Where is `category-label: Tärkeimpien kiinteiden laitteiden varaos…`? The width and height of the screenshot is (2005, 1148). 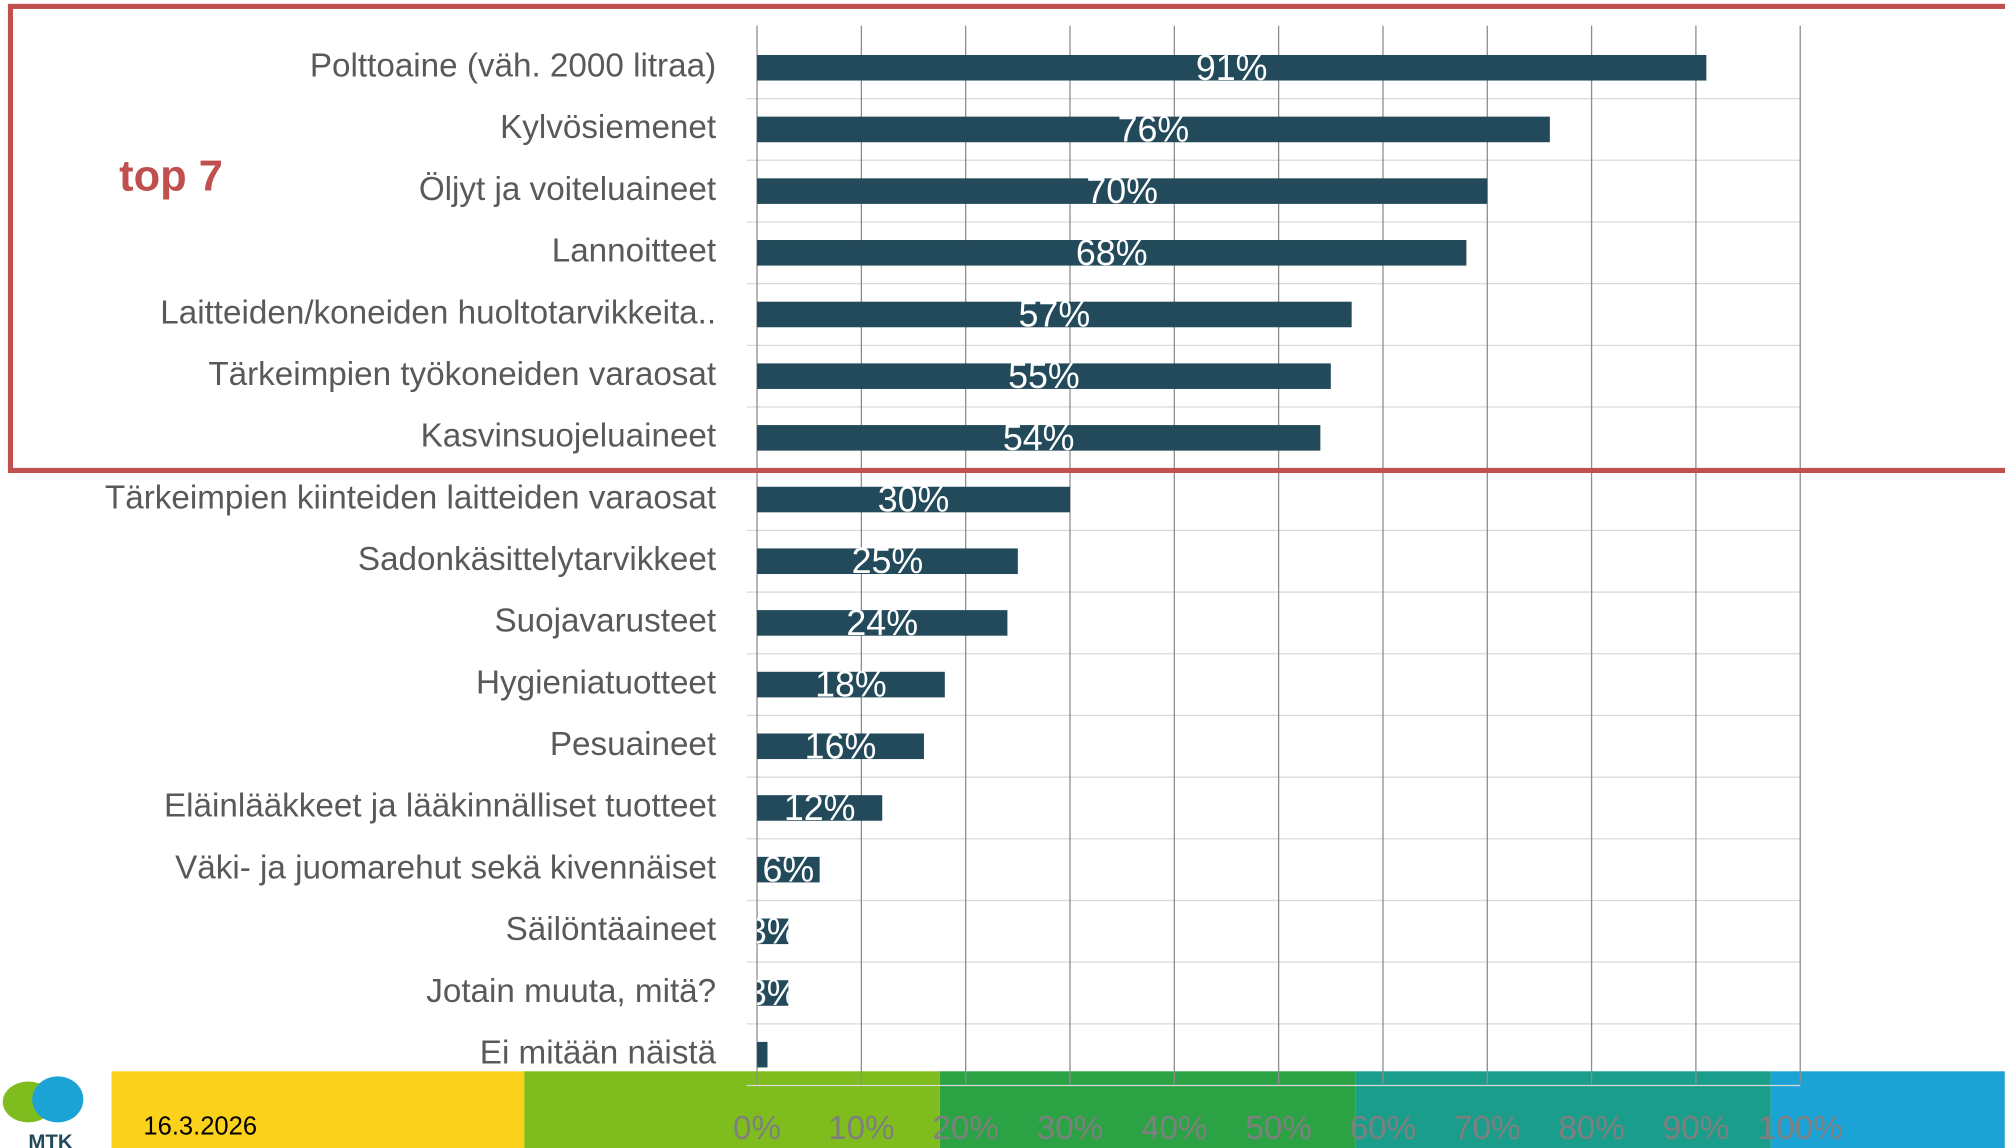 category-label: Tärkeimpien kiinteiden laitteiden varaos… is located at coordinates (410, 497).